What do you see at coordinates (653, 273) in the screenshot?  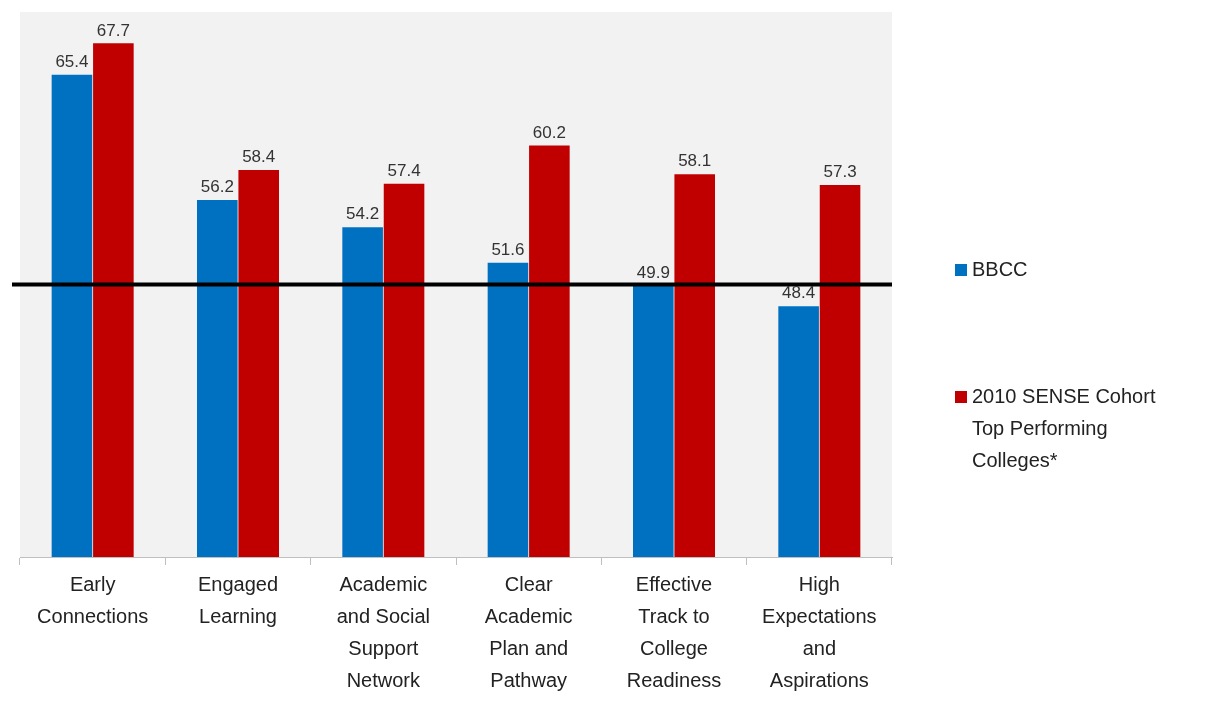 I see `data-label: 49.9` at bounding box center [653, 273].